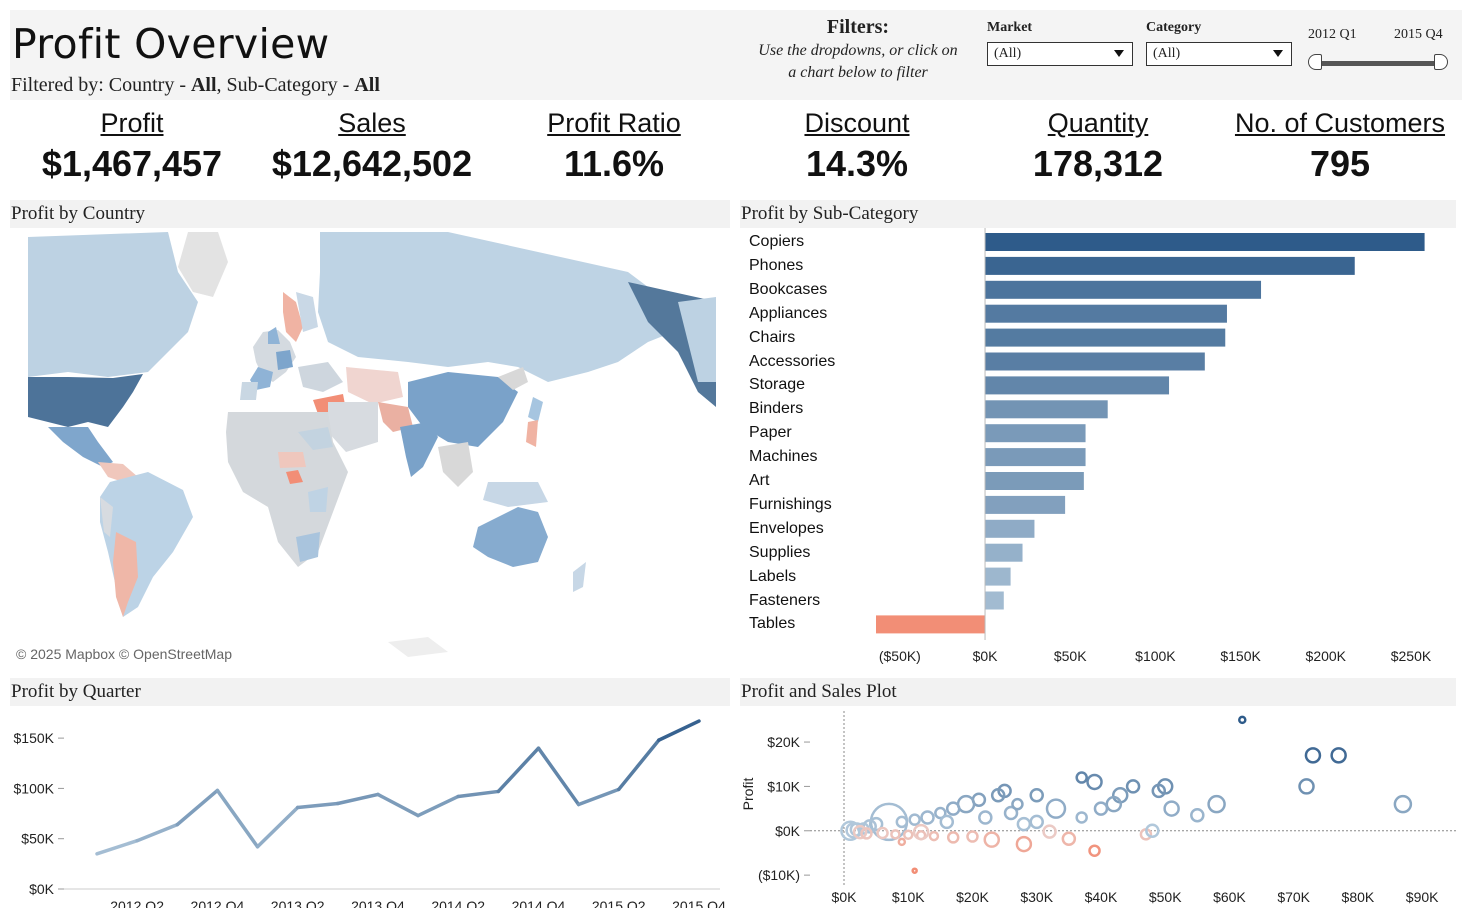 The height and width of the screenshot is (908, 1472). Describe the element at coordinates (518, 770) in the screenshot. I see `line-segment-2014-q3` at that location.